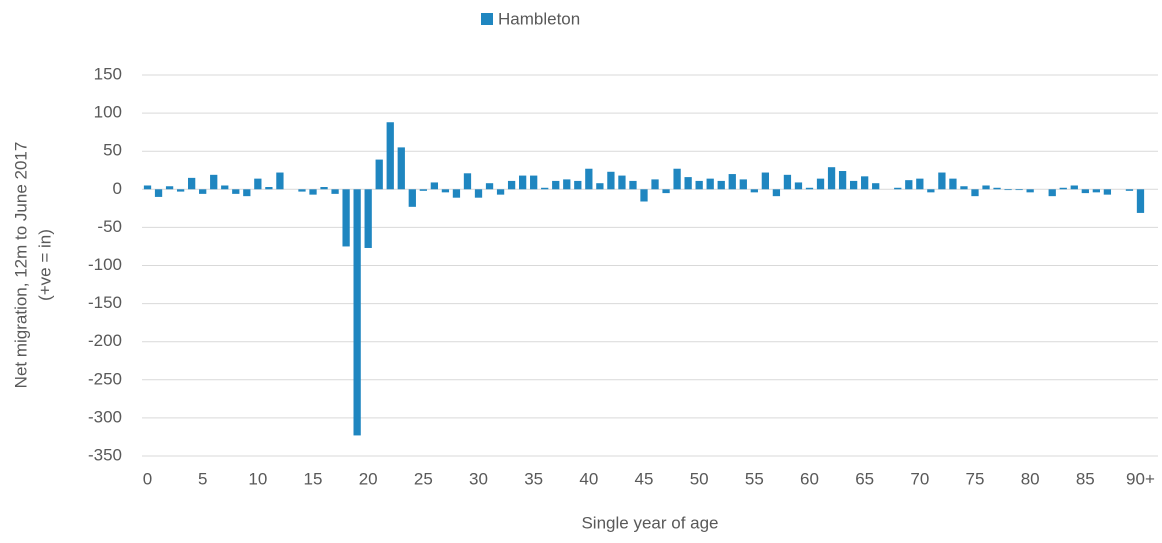  I want to click on x-tick-label: 90+, so click(1140, 478).